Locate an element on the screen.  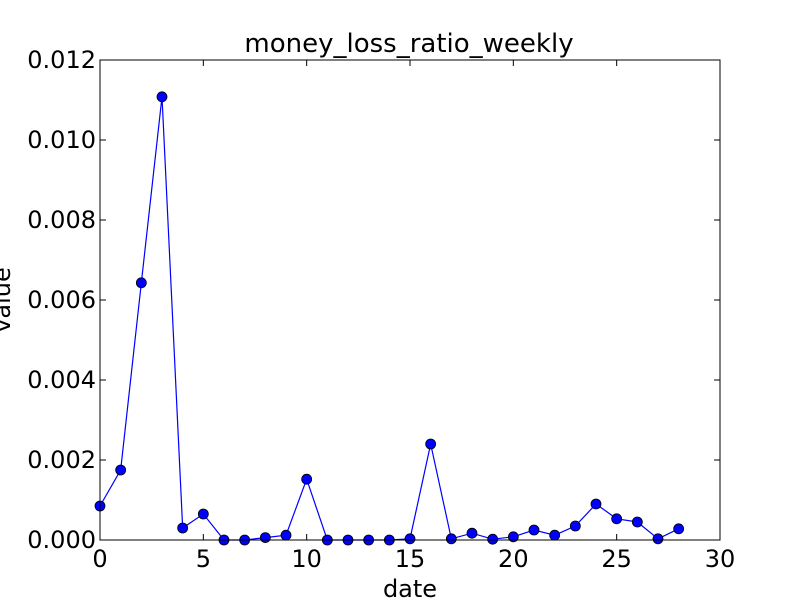
x-tick-label: 0 is located at coordinates (99, 559).